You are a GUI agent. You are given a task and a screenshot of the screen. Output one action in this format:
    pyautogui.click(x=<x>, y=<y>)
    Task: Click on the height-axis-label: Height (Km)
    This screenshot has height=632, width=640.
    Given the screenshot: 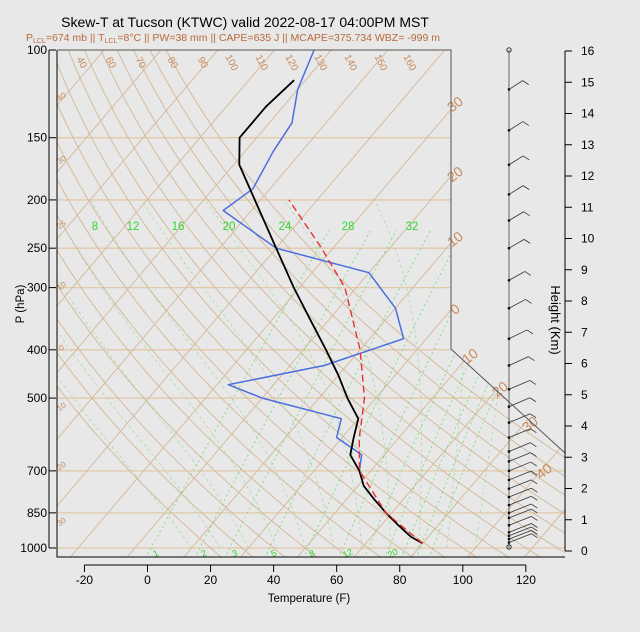 What is the action you would take?
    pyautogui.click(x=555, y=319)
    